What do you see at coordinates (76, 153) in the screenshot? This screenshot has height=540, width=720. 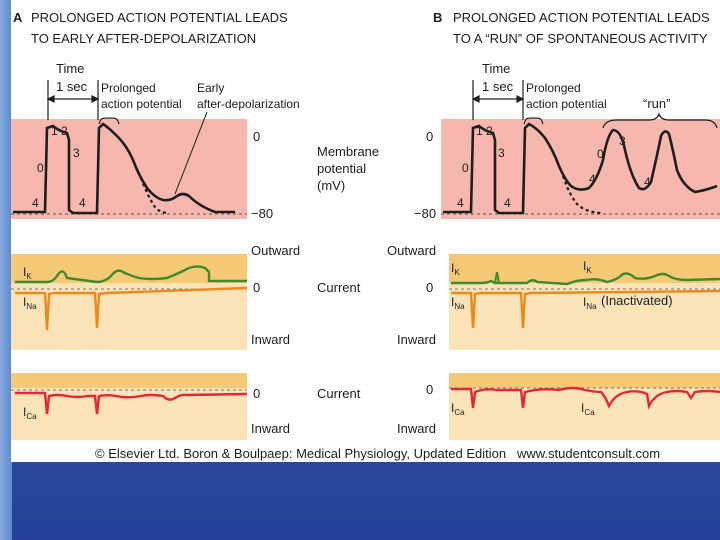 I see `panel-a-phase-3: 3` at bounding box center [76, 153].